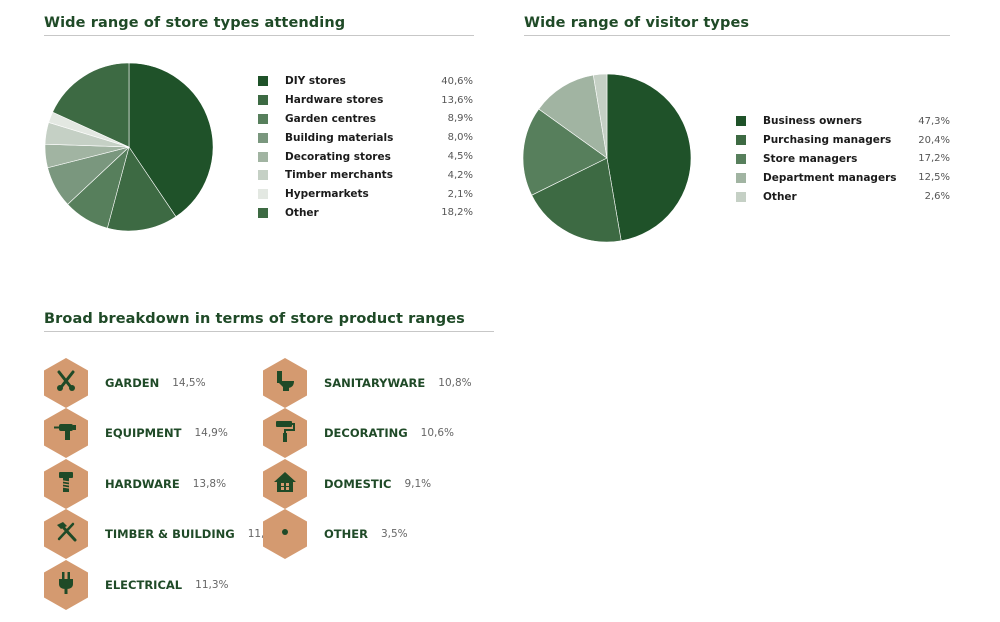 The image size is (1000, 622). What do you see at coordinates (460, 194) in the screenshot?
I see `legend-value: 2,1%` at bounding box center [460, 194].